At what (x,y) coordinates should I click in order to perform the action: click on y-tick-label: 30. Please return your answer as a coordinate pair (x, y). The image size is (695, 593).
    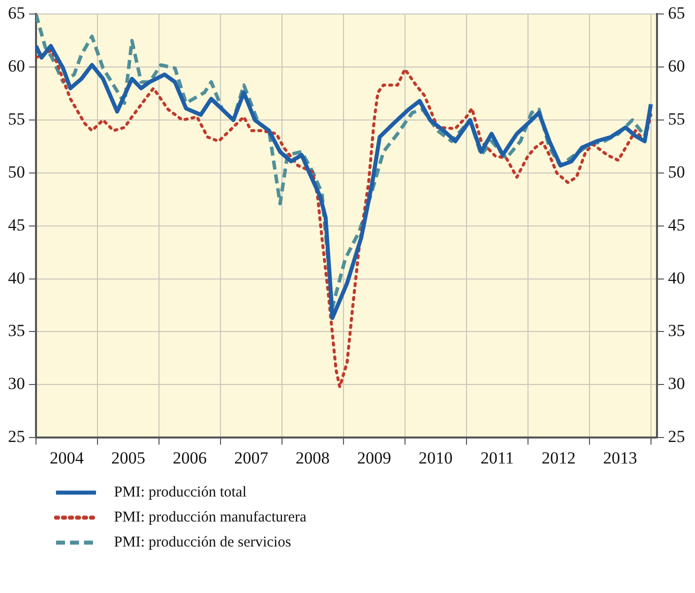
    Looking at the image, I should click on (16, 384).